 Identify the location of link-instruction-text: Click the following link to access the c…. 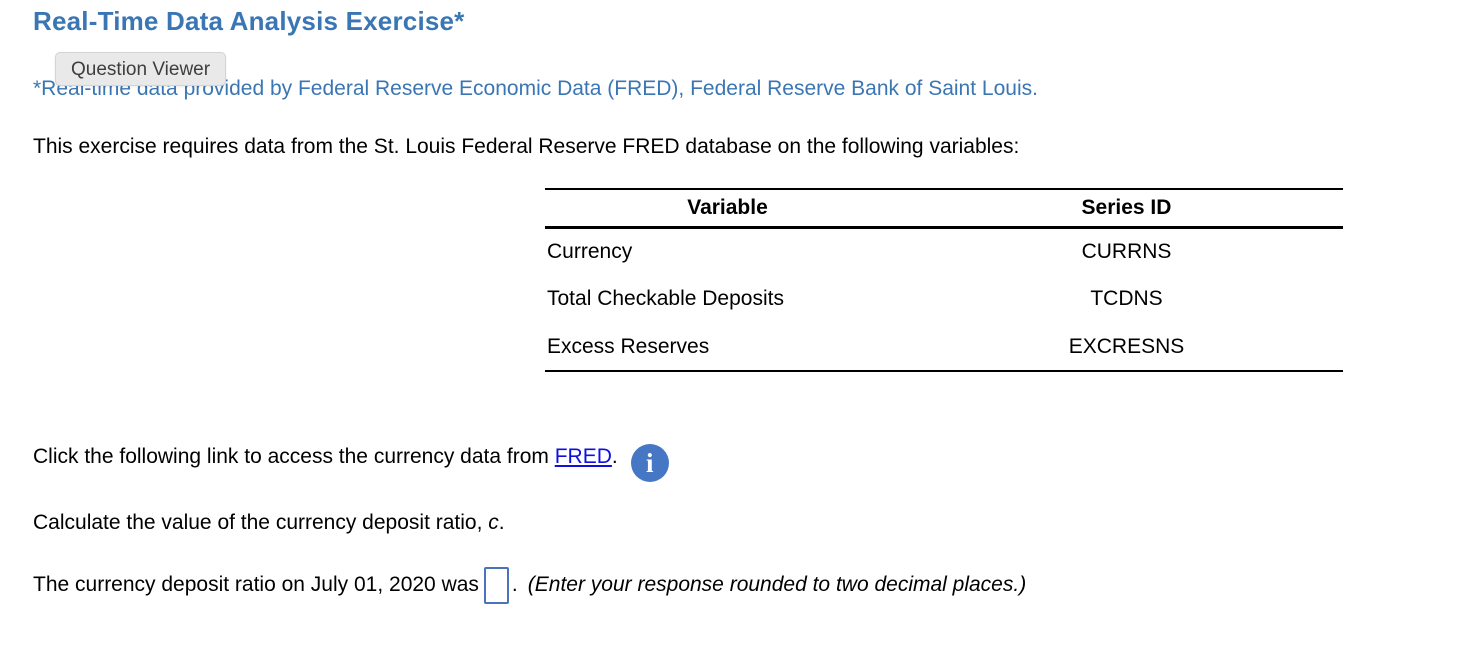
(294, 456).